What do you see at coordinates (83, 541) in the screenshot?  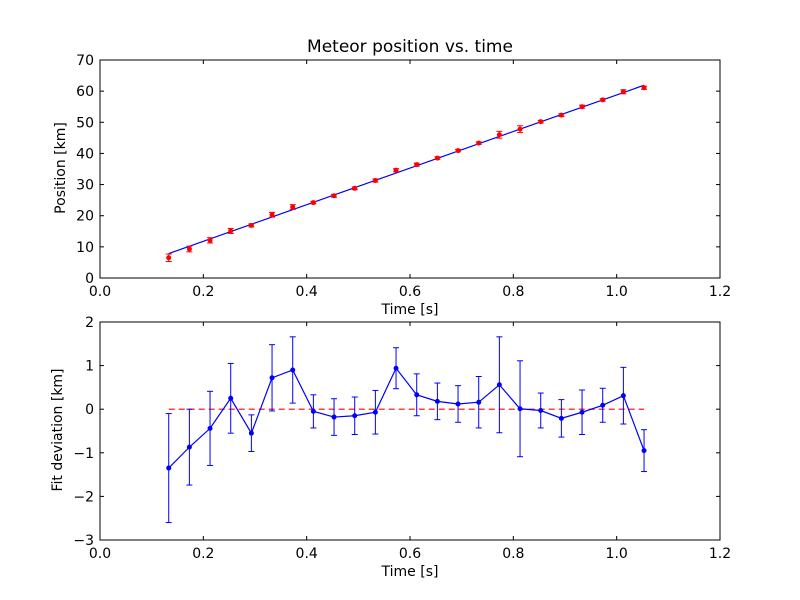 I see `y-tick-label: −3` at bounding box center [83, 541].